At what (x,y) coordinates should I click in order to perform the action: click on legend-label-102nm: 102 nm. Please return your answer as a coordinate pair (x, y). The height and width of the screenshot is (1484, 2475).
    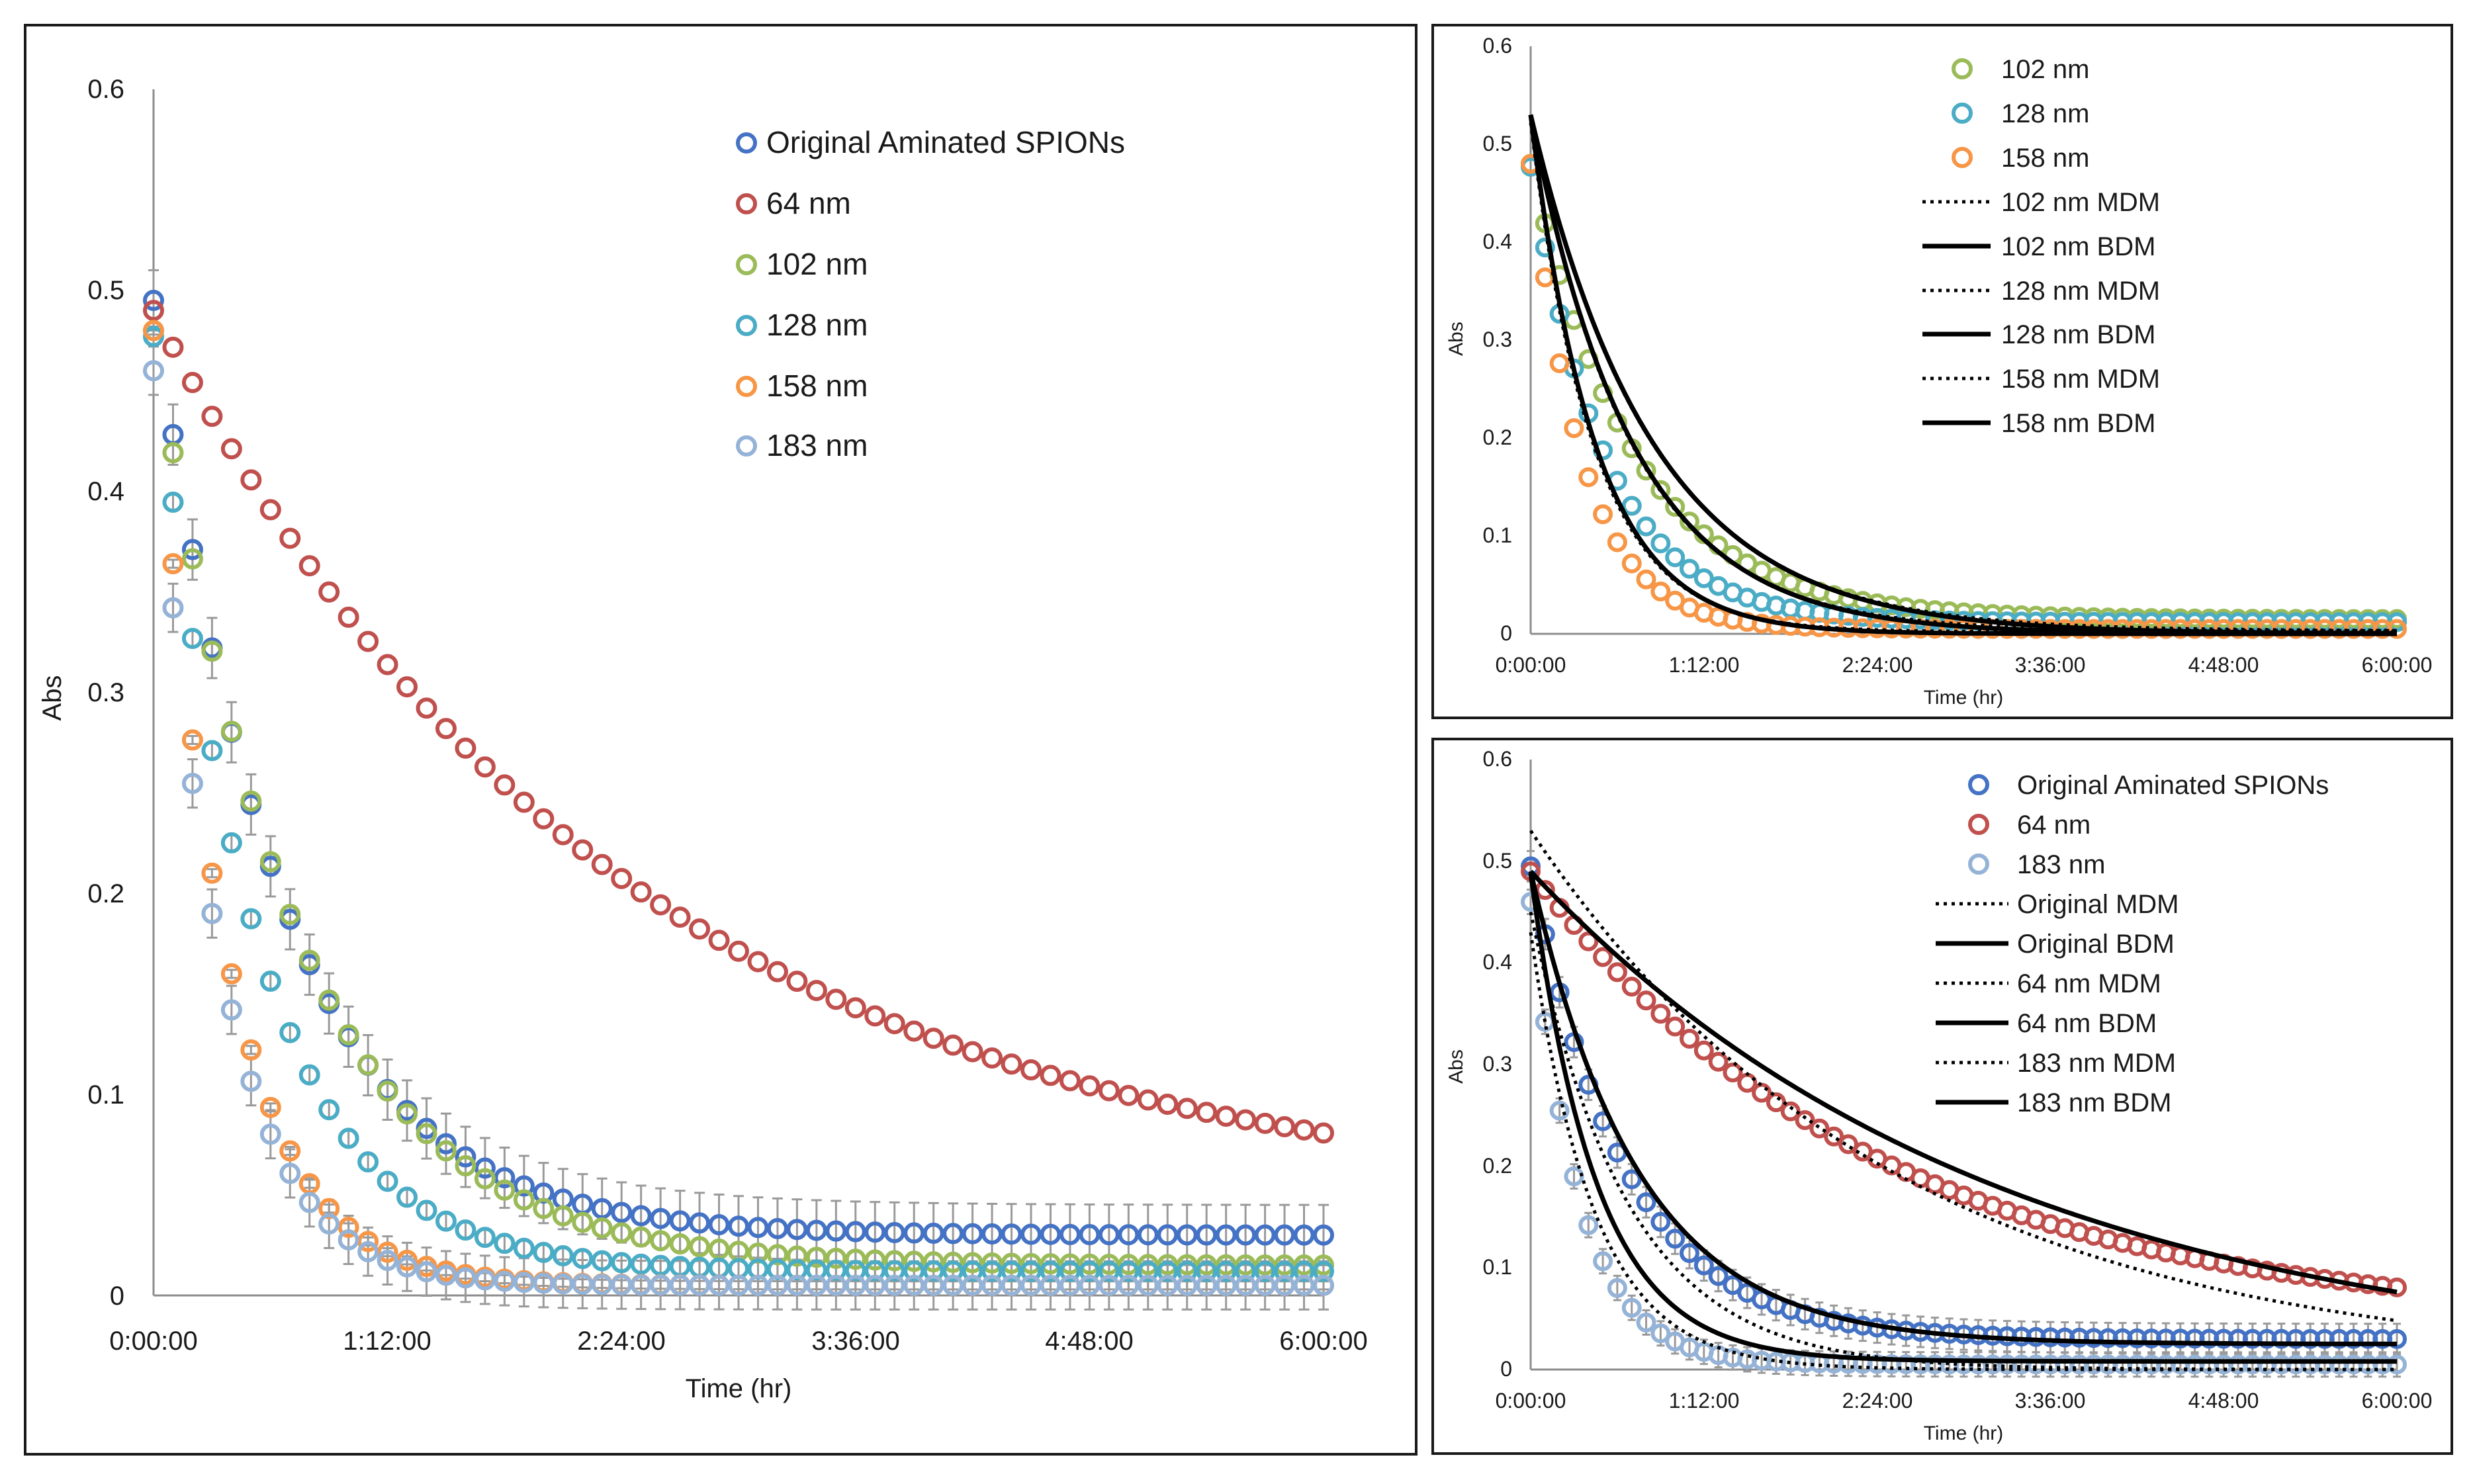
    Looking at the image, I should click on (817, 264).